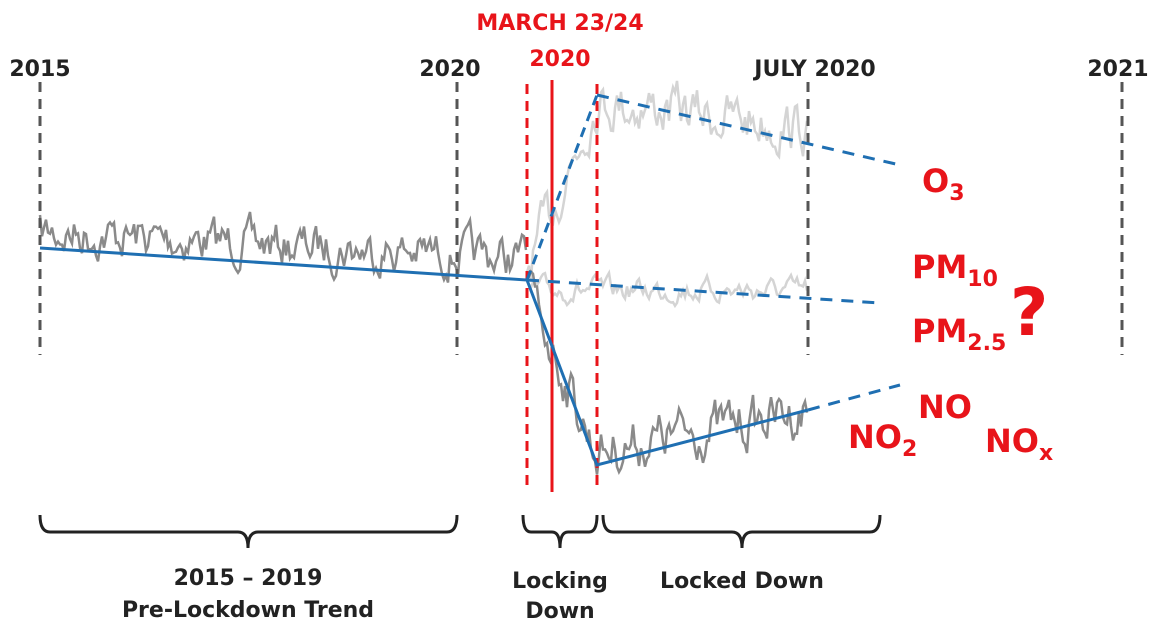 The image size is (1152, 625). What do you see at coordinates (813, 69) in the screenshot?
I see `year-label: JULY 2020` at bounding box center [813, 69].